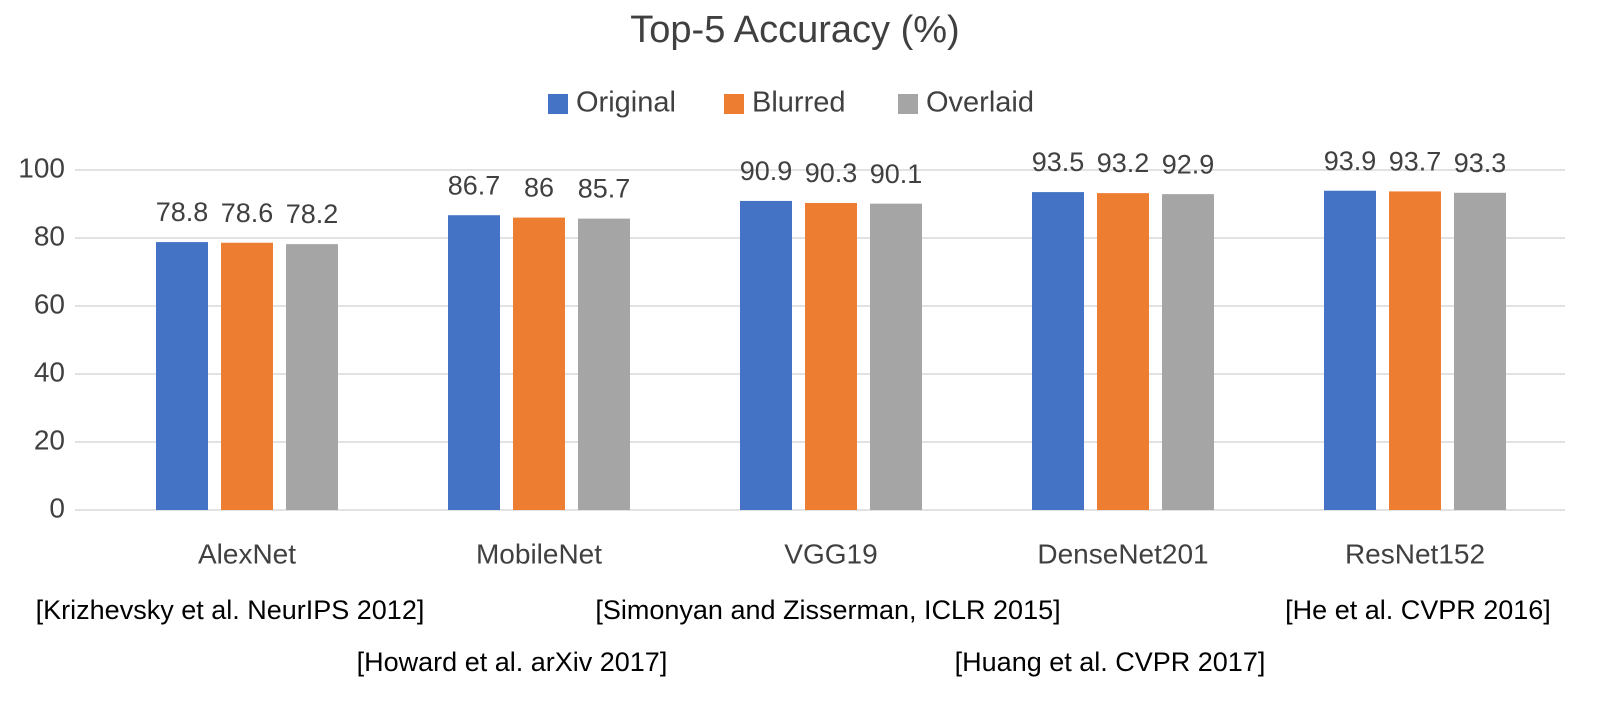  I want to click on value-label: 86.7, so click(474, 185).